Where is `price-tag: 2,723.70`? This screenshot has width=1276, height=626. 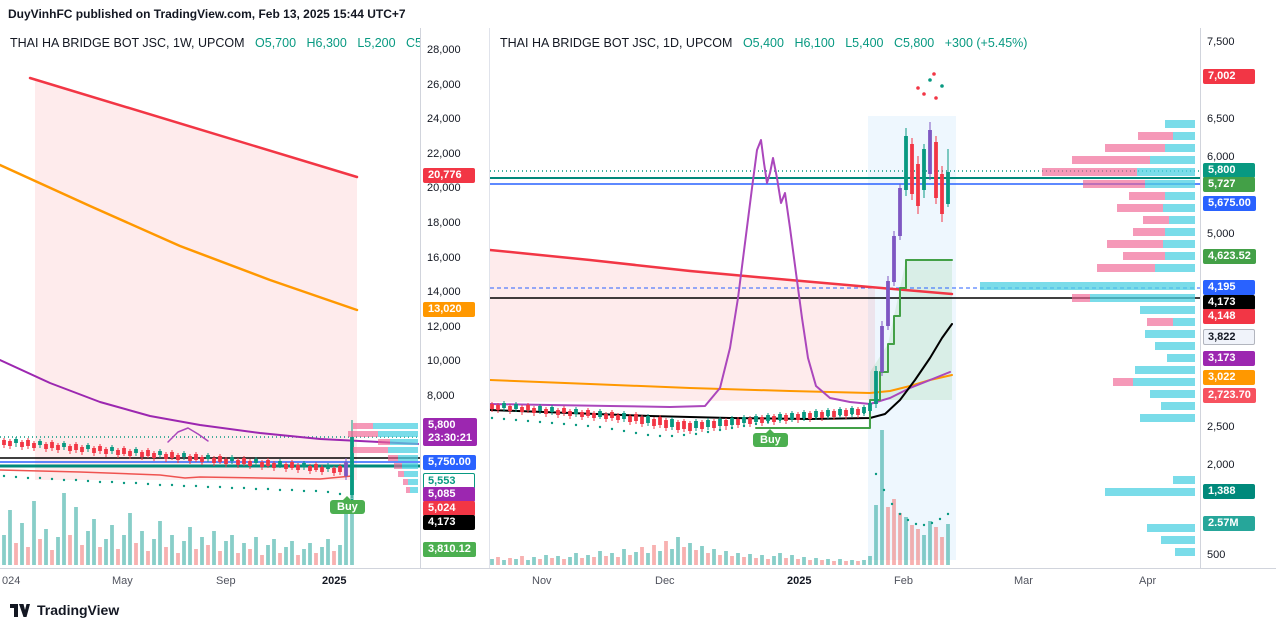 price-tag: 2,723.70 is located at coordinates (1229, 395).